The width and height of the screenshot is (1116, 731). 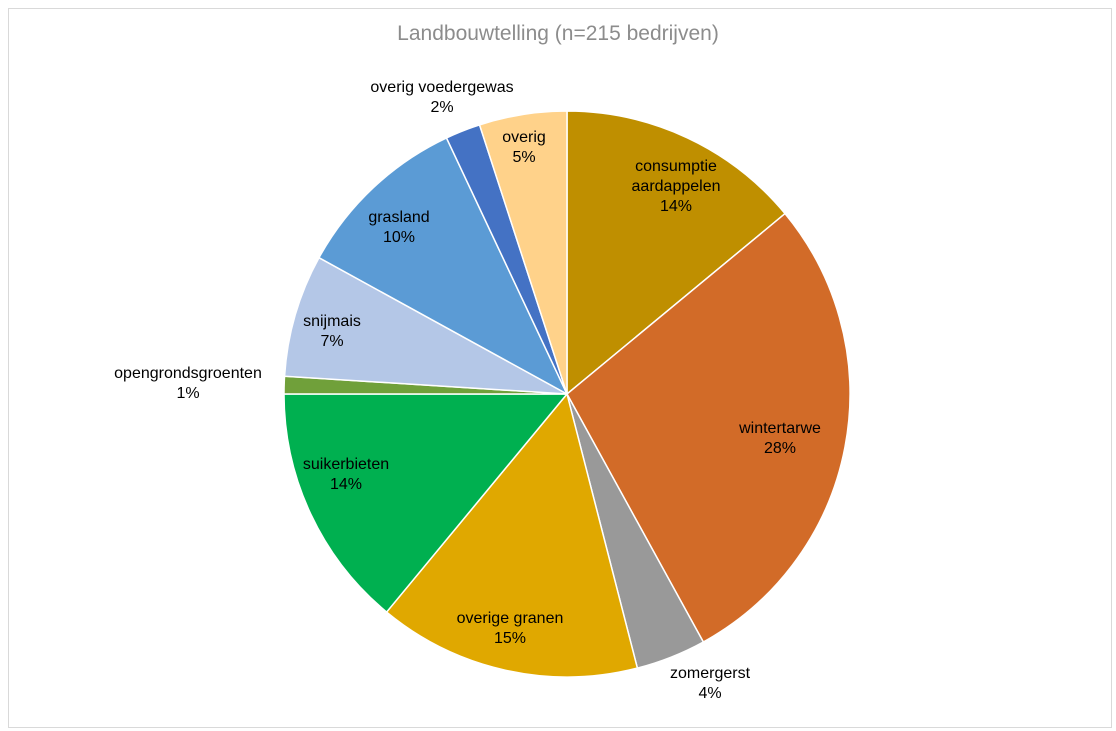 What do you see at coordinates (524, 147) in the screenshot?
I see `slice-label: overig 5%` at bounding box center [524, 147].